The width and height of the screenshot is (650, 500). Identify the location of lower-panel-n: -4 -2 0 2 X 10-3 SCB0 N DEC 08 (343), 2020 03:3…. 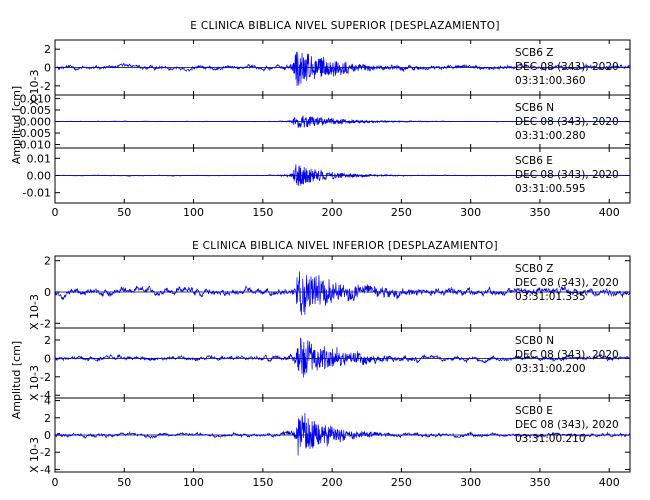
(329, 364).